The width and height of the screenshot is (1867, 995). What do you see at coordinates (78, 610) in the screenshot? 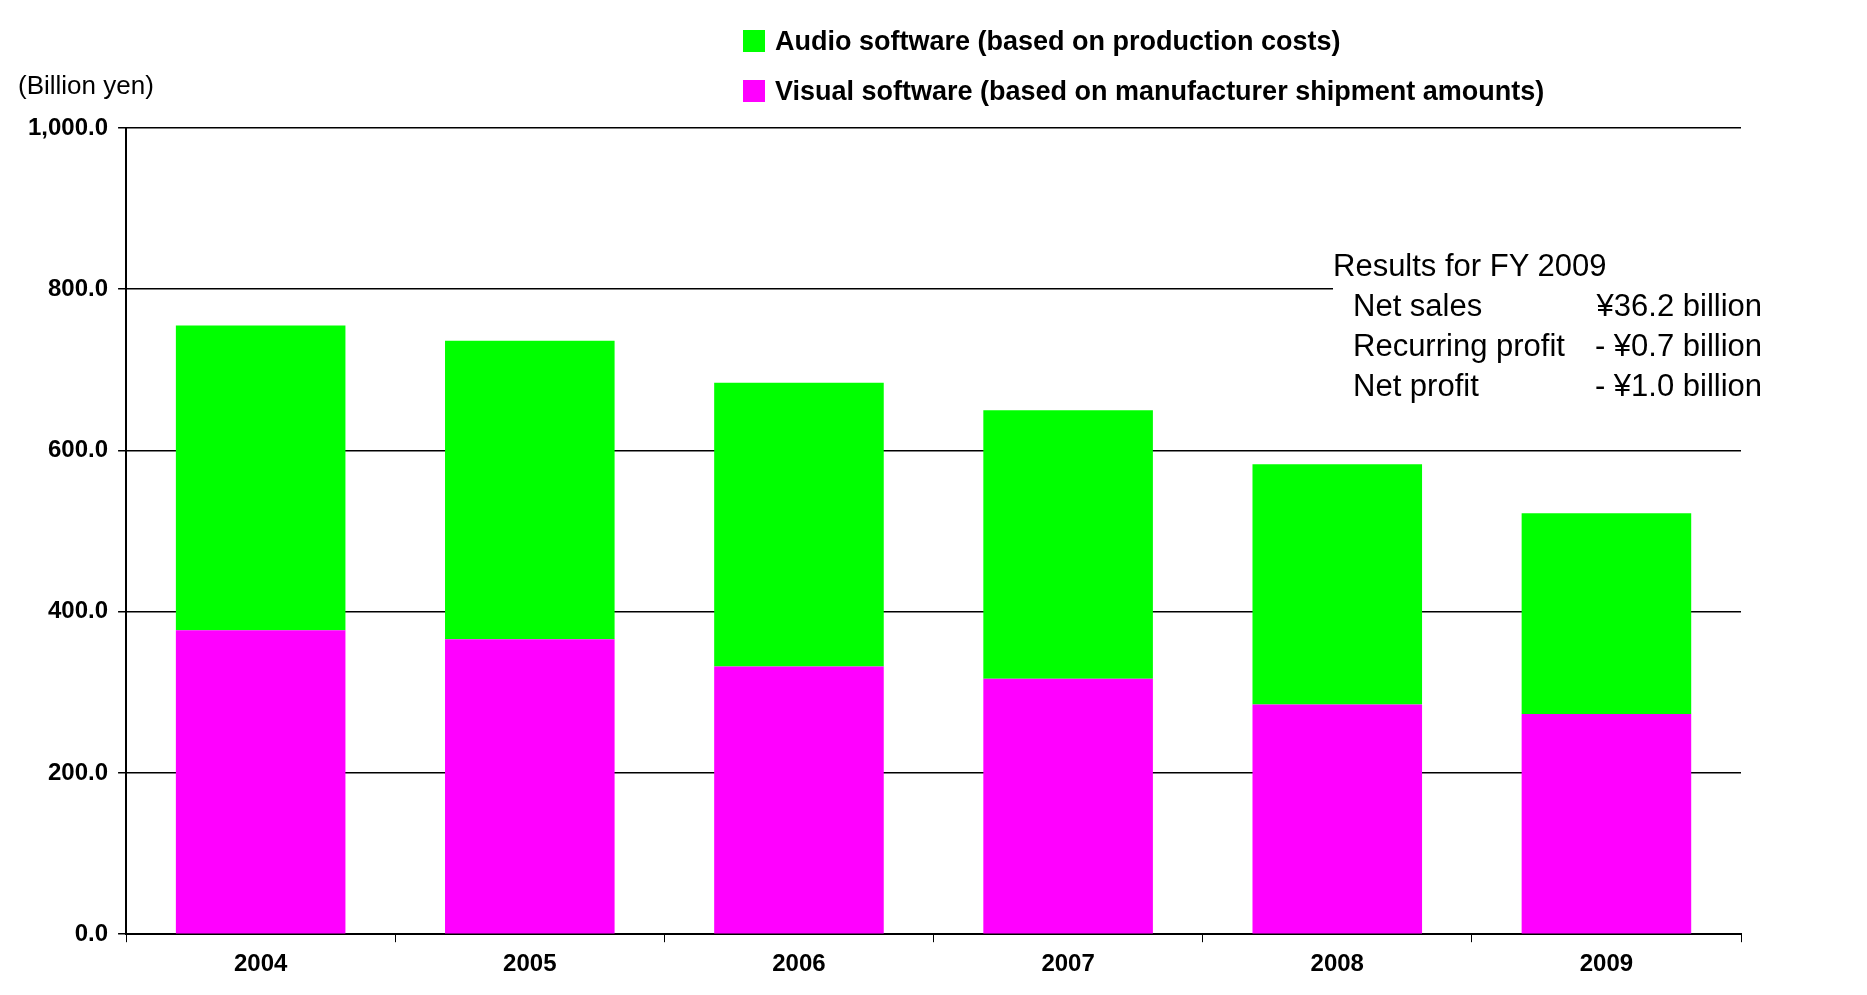
I see `y-tick-label: 400.0` at bounding box center [78, 610].